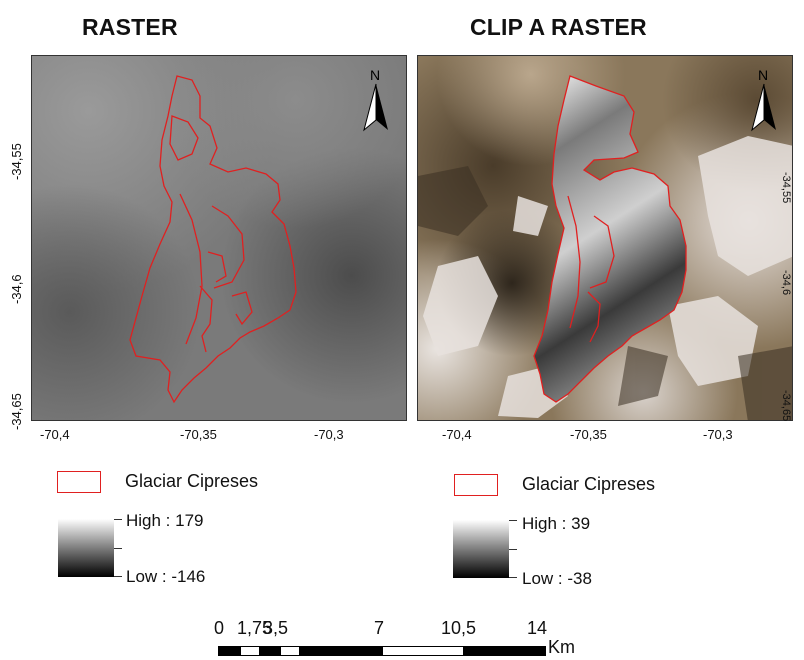 This screenshot has width=804, height=660. Describe the element at coordinates (786, 188) in the screenshot. I see `right-y-tick-1: -34,55` at that location.